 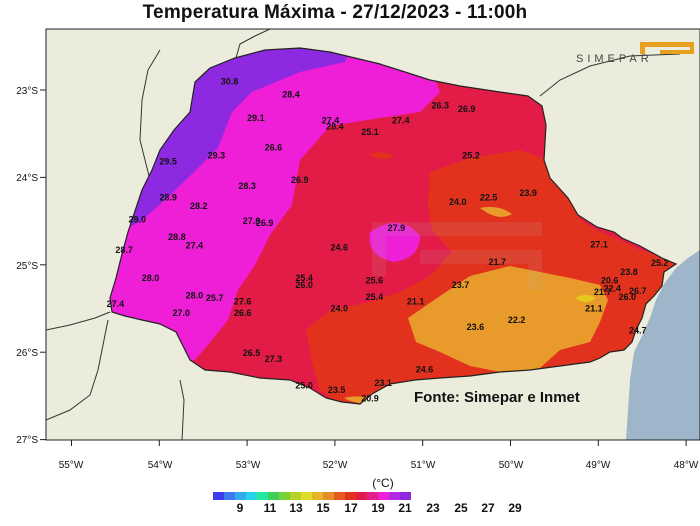 I want to click on x-tick-label: 52°W, so click(x=335, y=465).